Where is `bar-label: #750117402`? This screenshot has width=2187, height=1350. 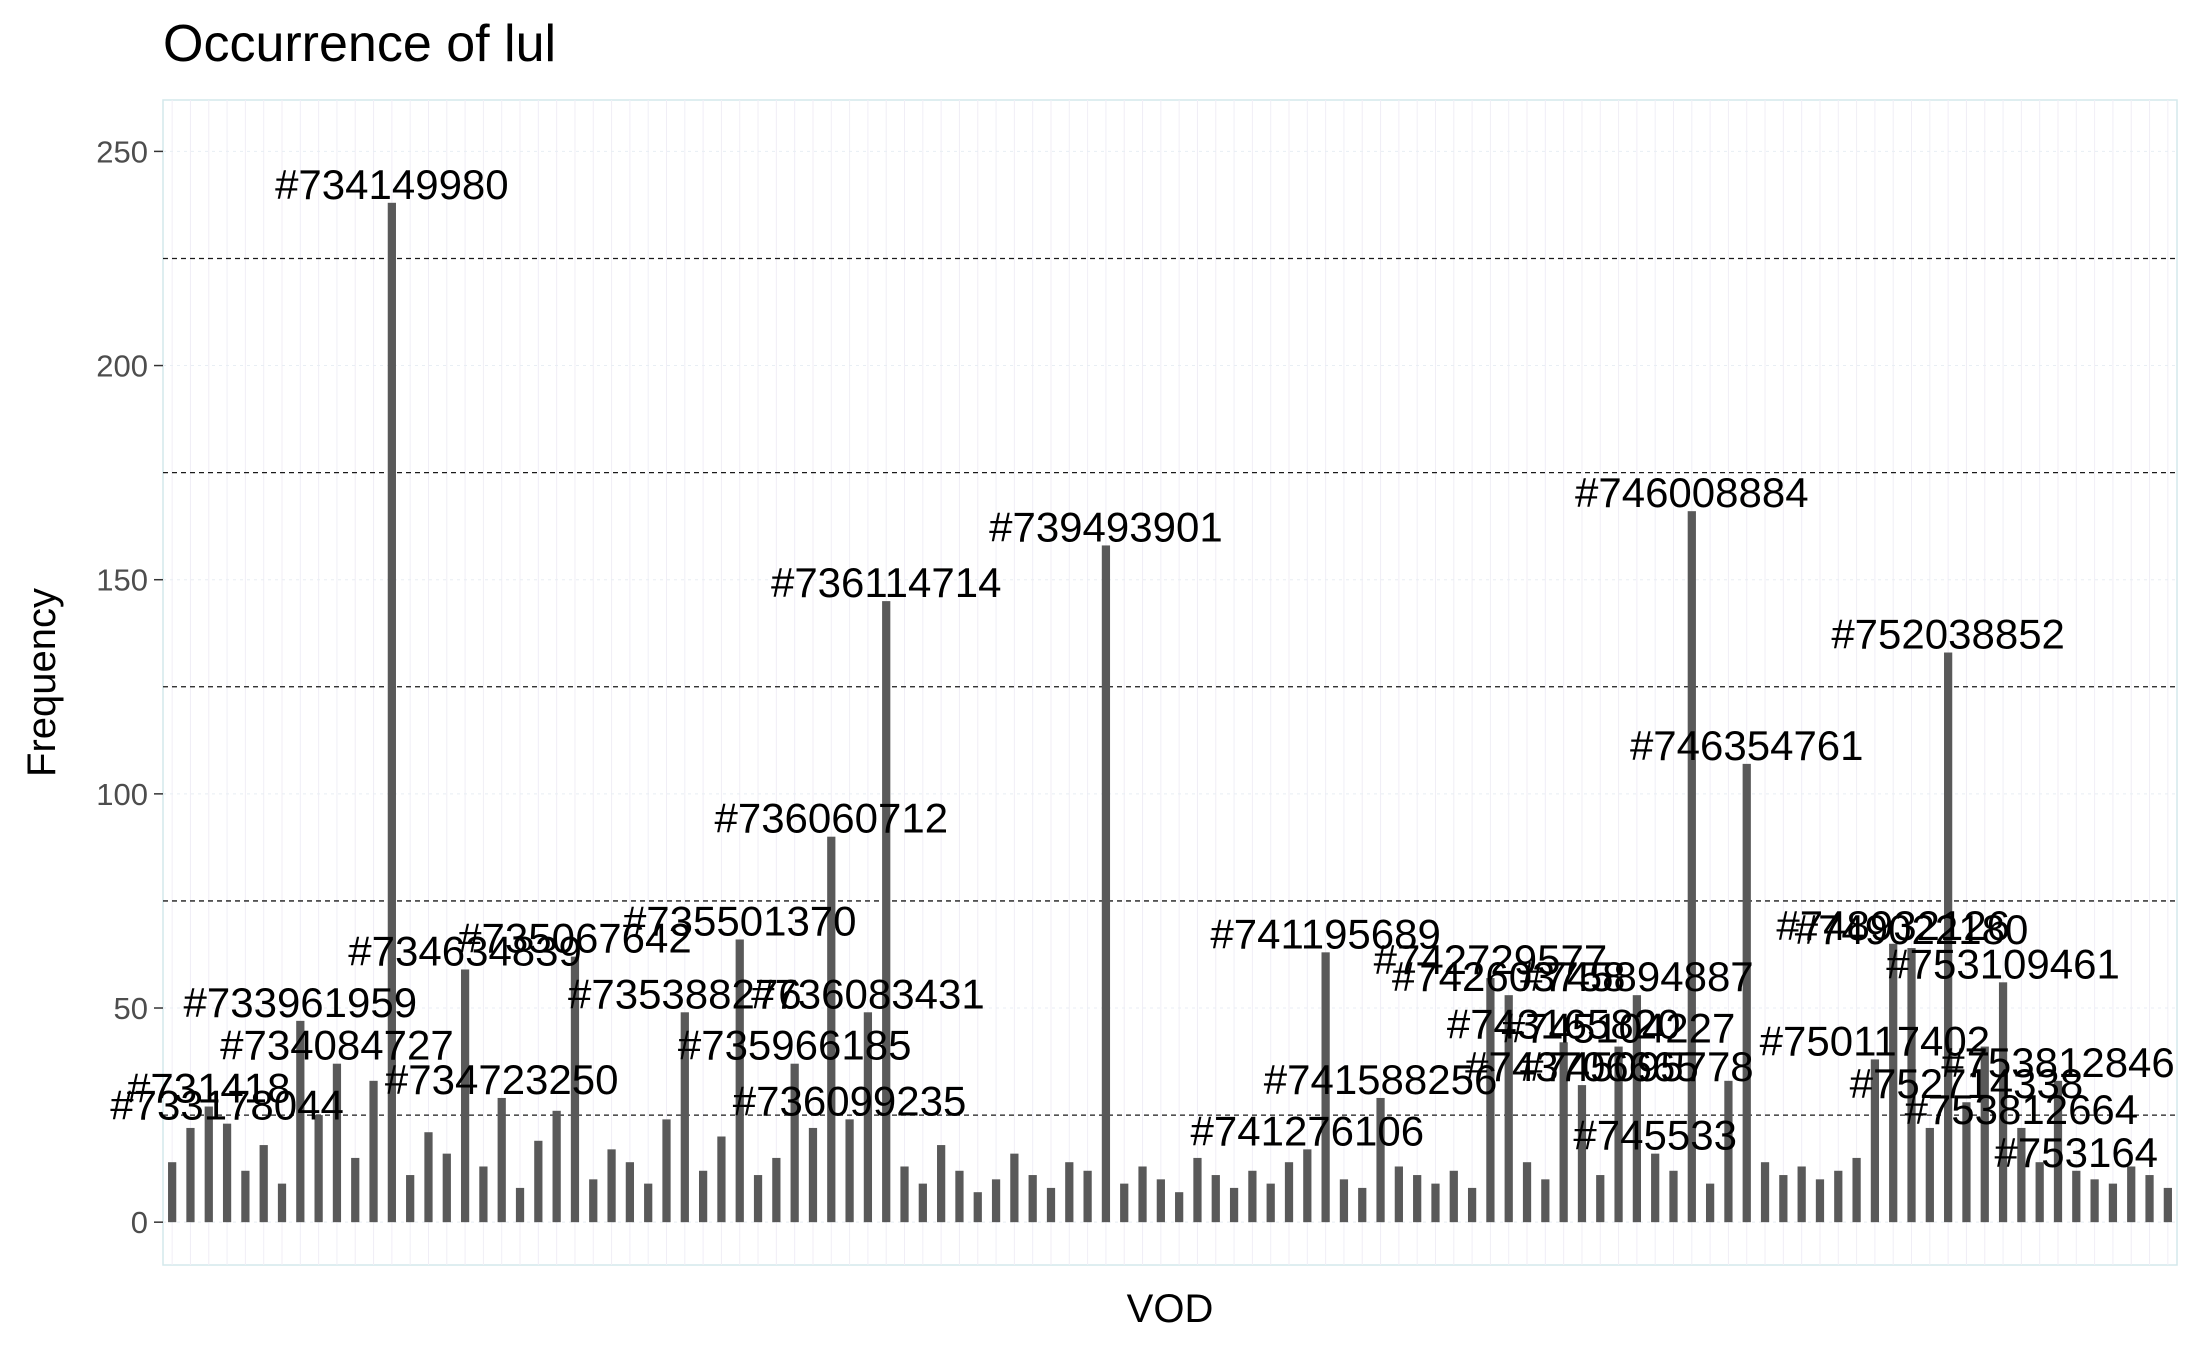 bar-label: #750117402 is located at coordinates (1875, 1040).